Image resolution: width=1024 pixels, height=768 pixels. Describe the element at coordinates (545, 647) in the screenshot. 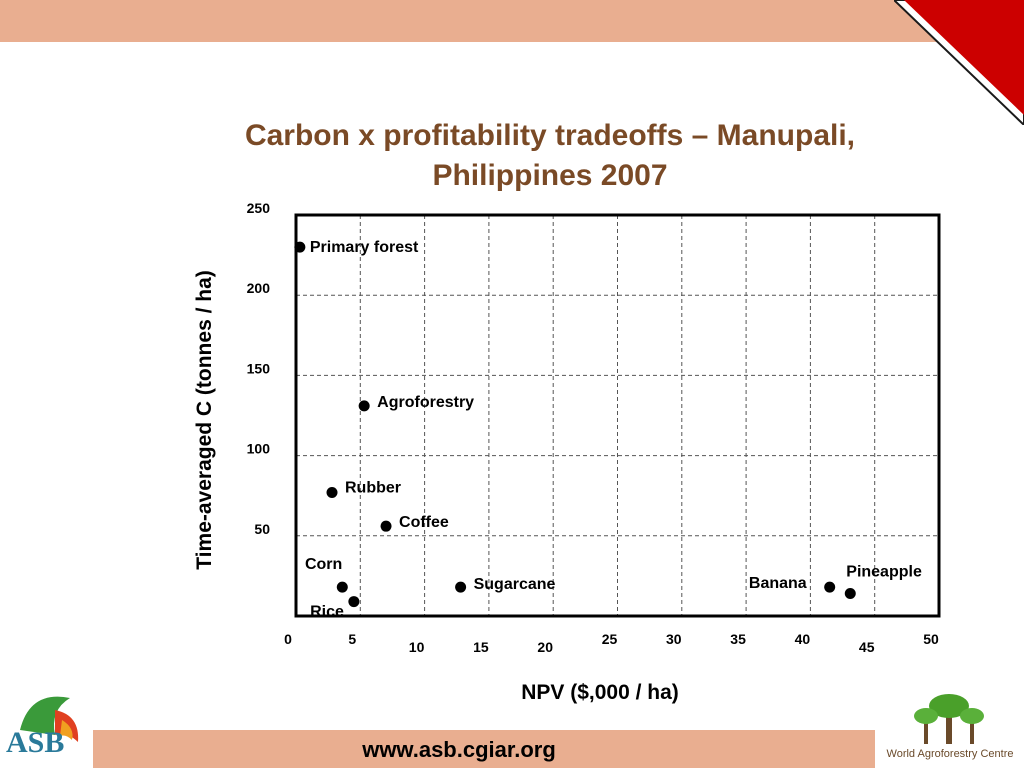

I see `x-tick-label: 20` at that location.